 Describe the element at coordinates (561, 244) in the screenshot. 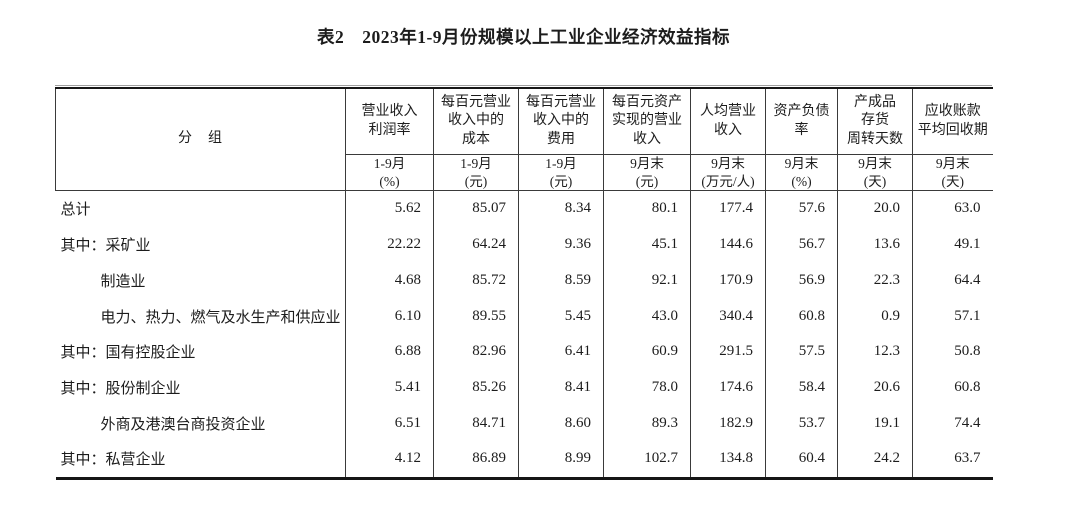

I see `value-cell: 9.36` at that location.